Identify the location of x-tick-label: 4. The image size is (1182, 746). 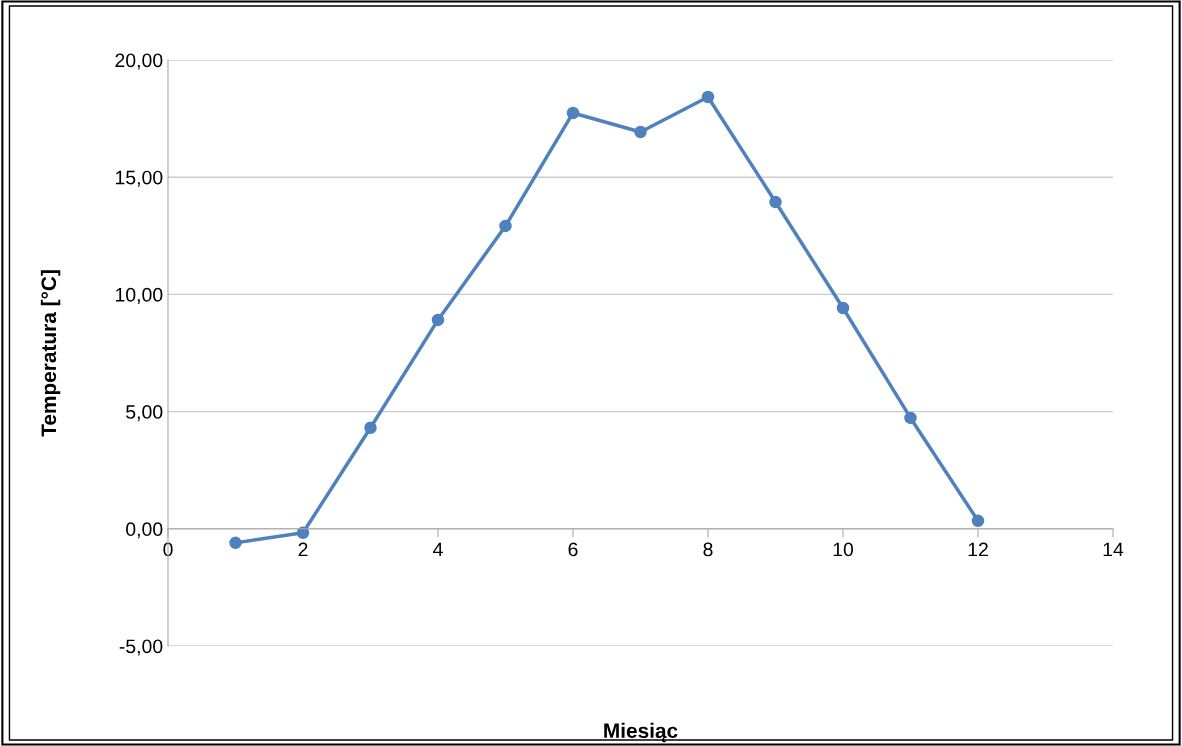
(438, 549).